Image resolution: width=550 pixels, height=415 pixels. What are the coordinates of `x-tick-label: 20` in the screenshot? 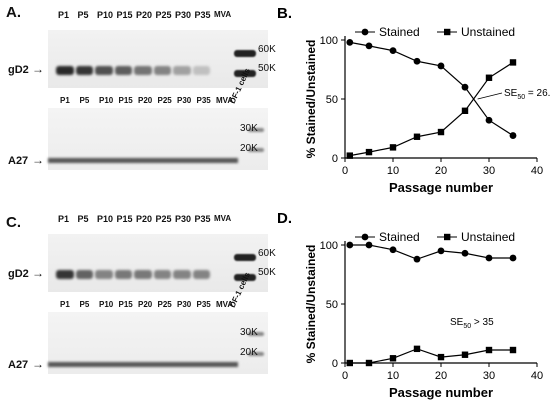 It's located at (441, 171).